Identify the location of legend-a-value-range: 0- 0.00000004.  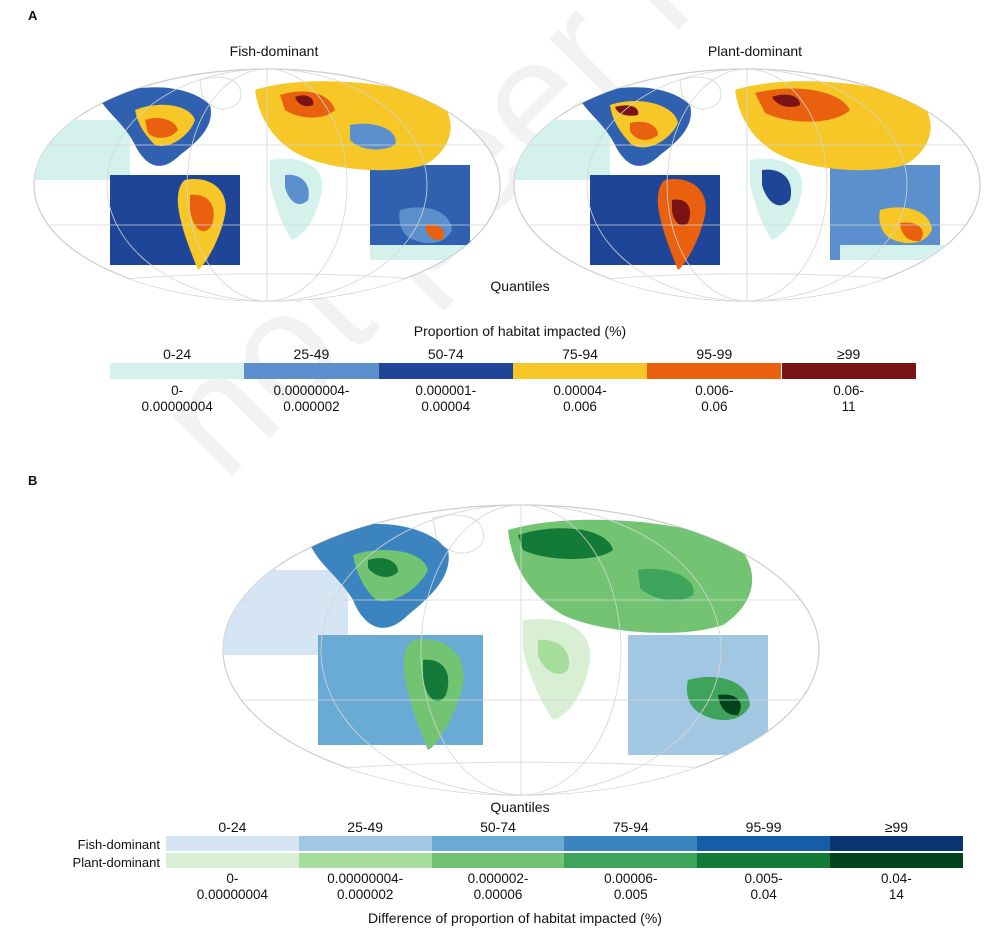
(177, 399).